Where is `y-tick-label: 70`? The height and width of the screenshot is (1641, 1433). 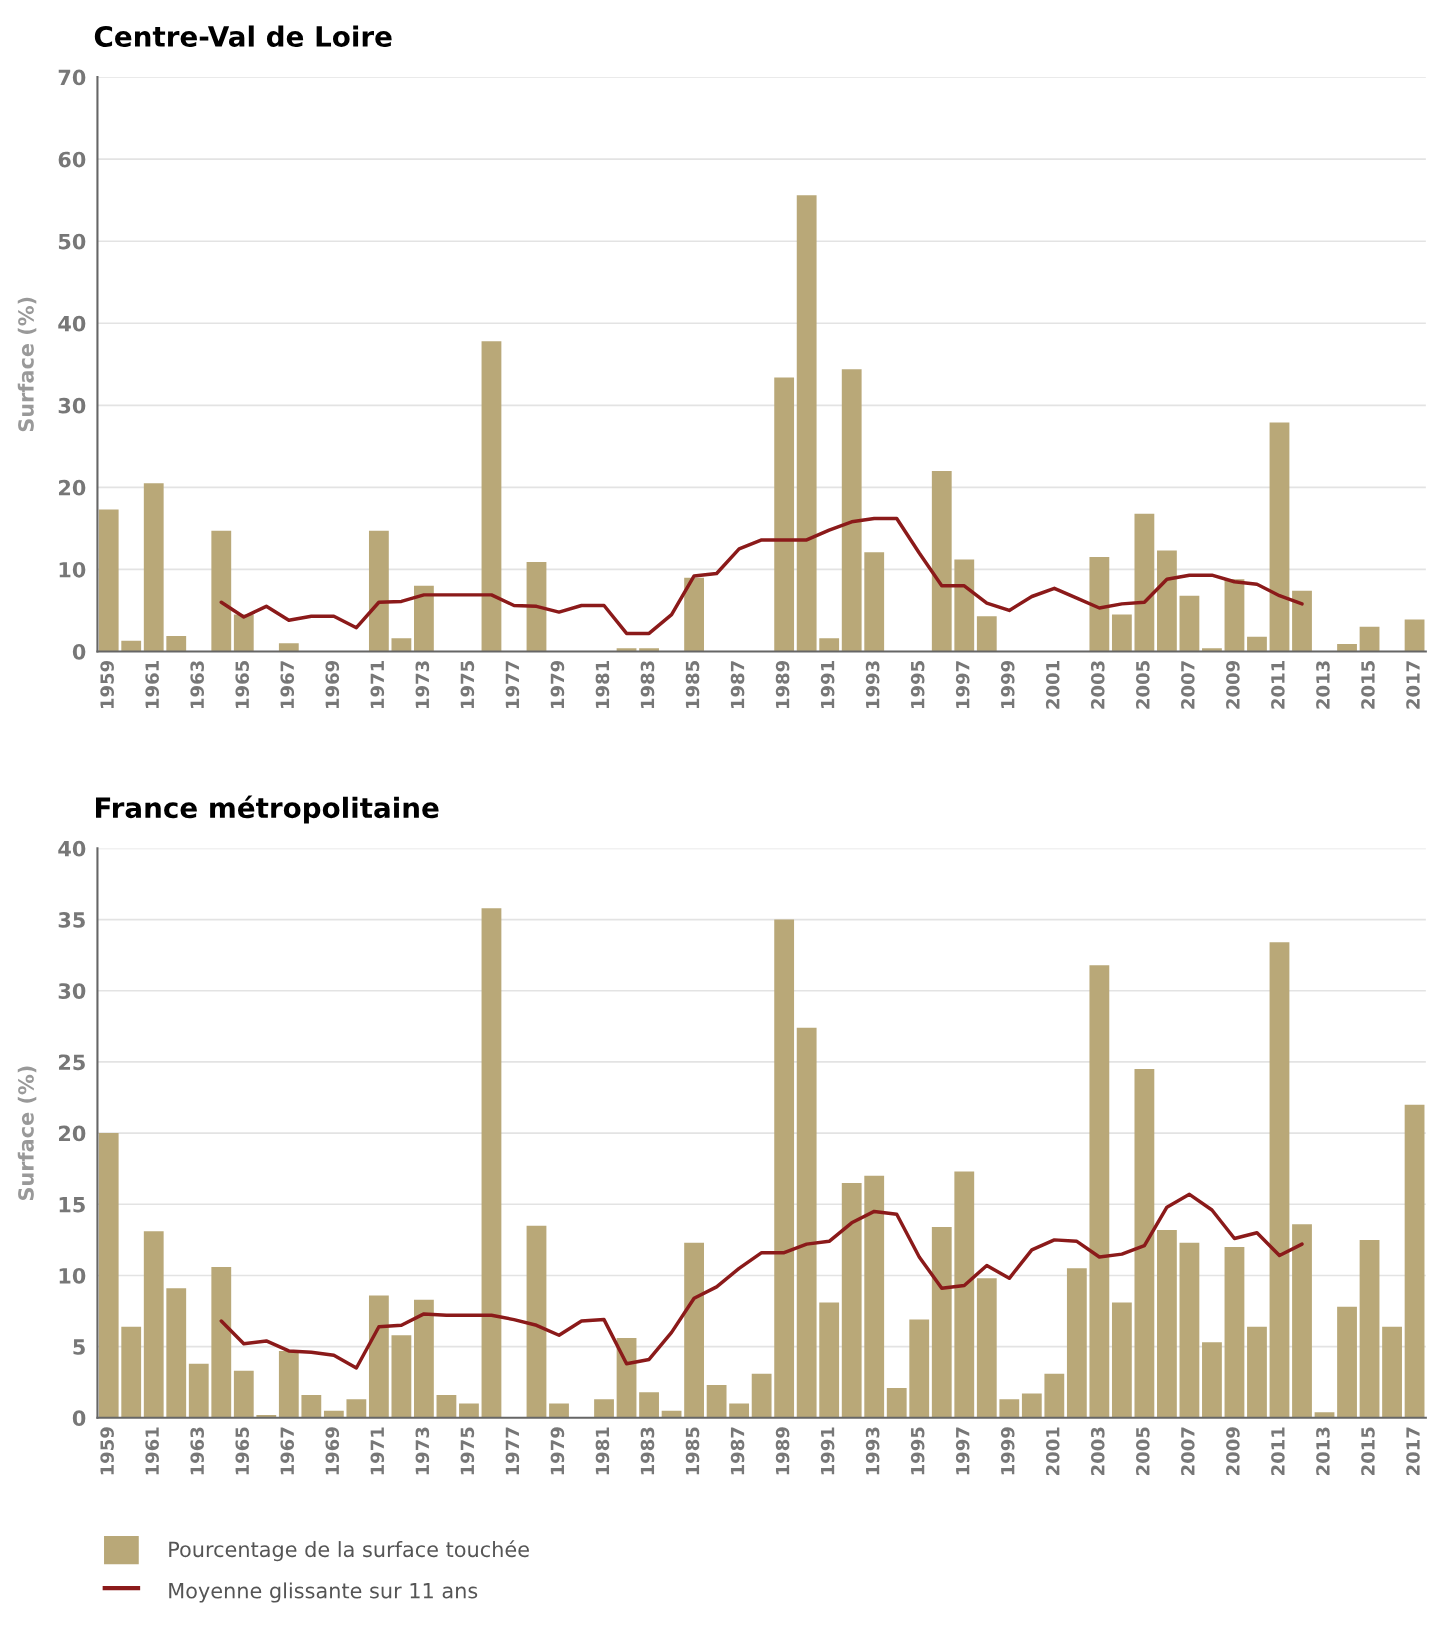 y-tick-label: 70 is located at coordinates (72, 77).